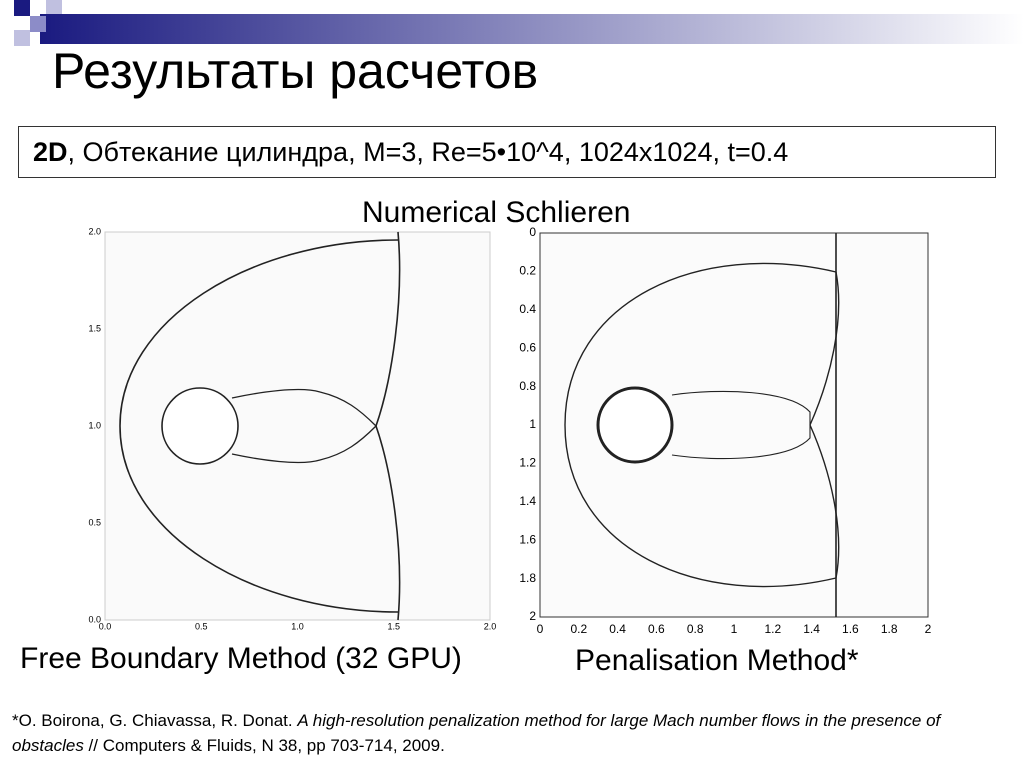  What do you see at coordinates (717, 660) in the screenshot?
I see `caption: Penalisation Method*` at bounding box center [717, 660].